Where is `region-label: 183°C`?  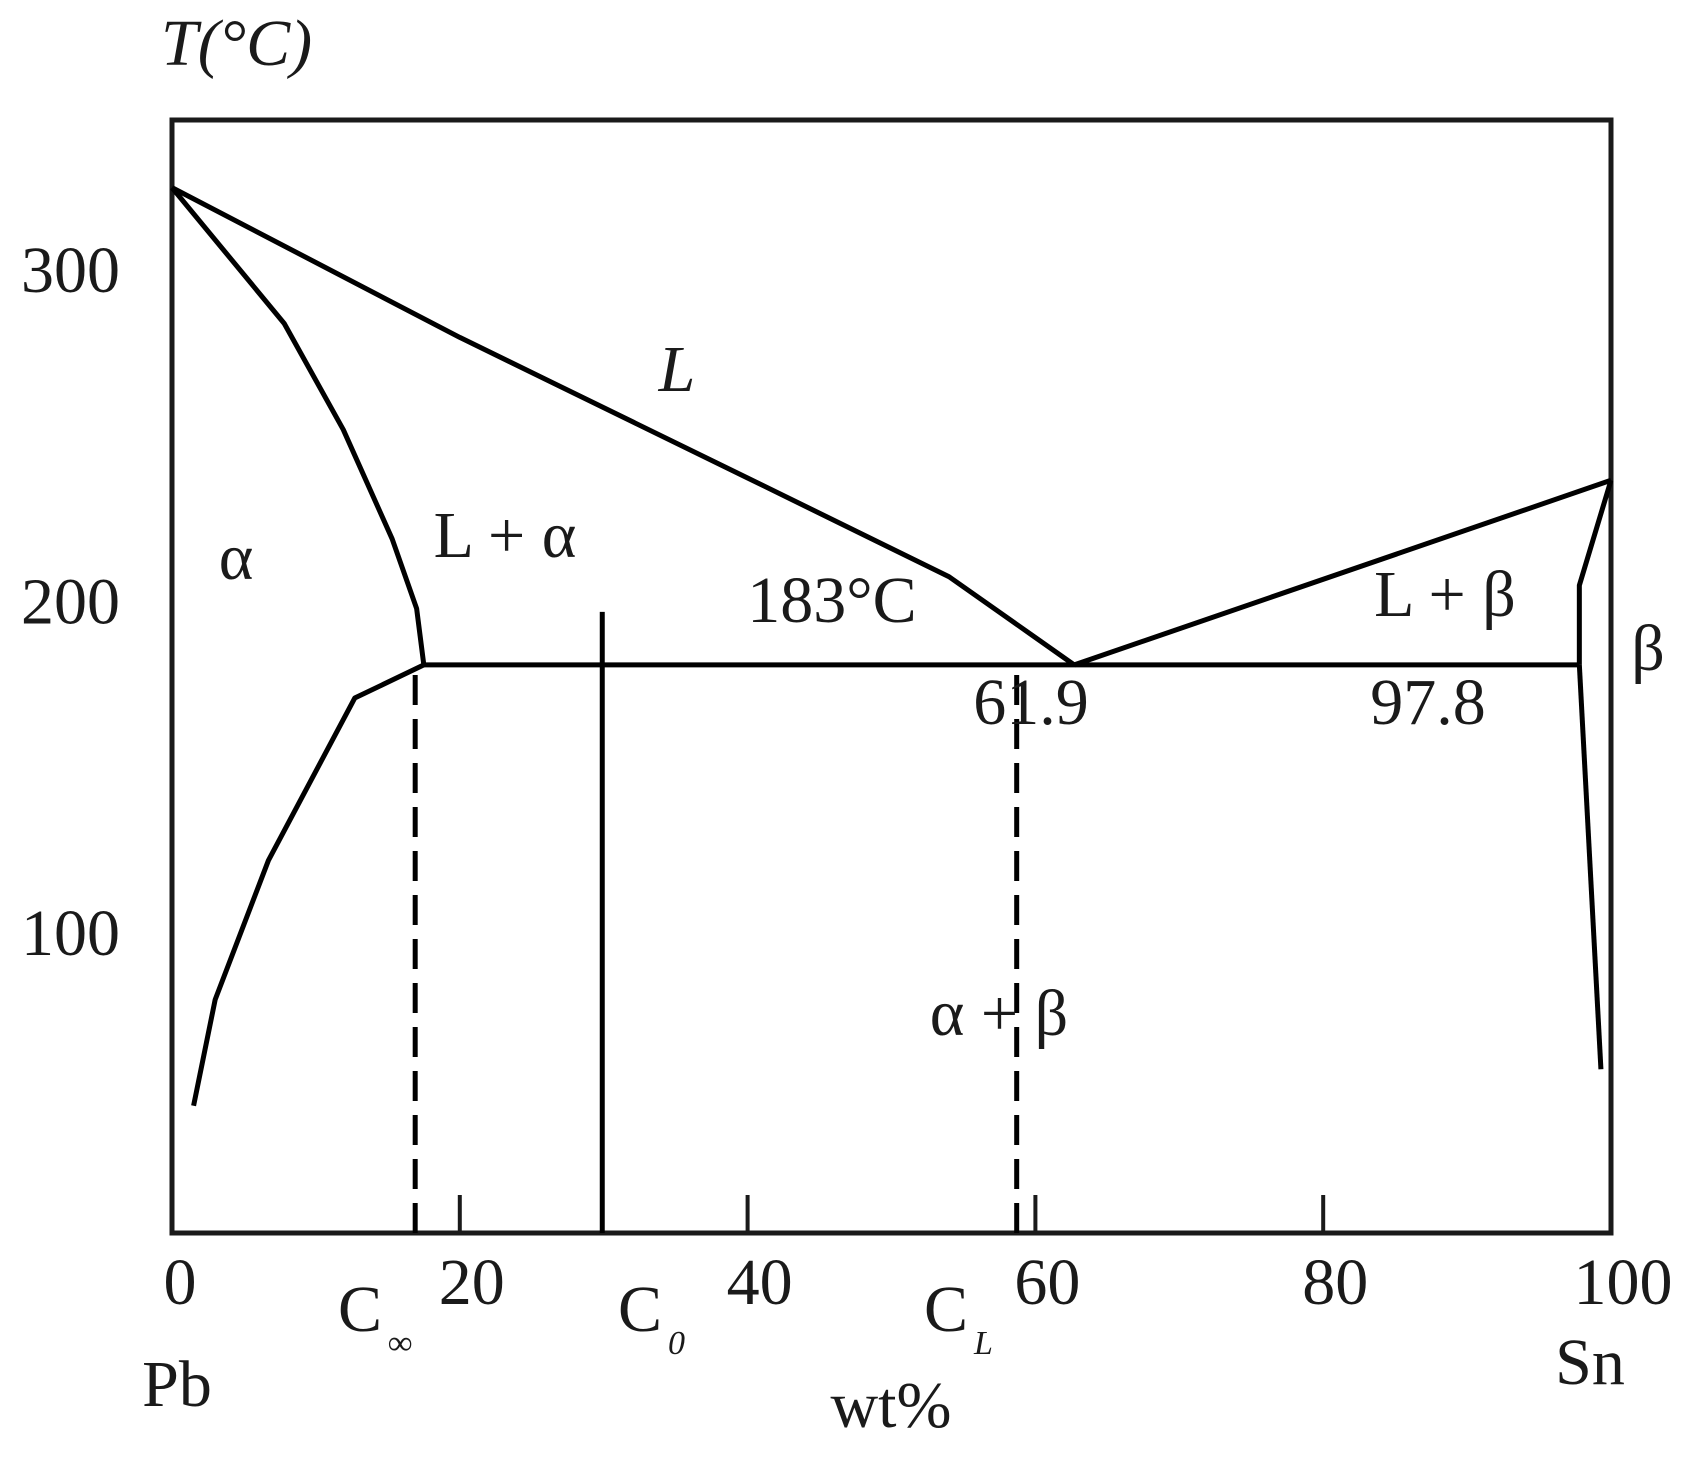 region-label: 183°C is located at coordinates (831, 600).